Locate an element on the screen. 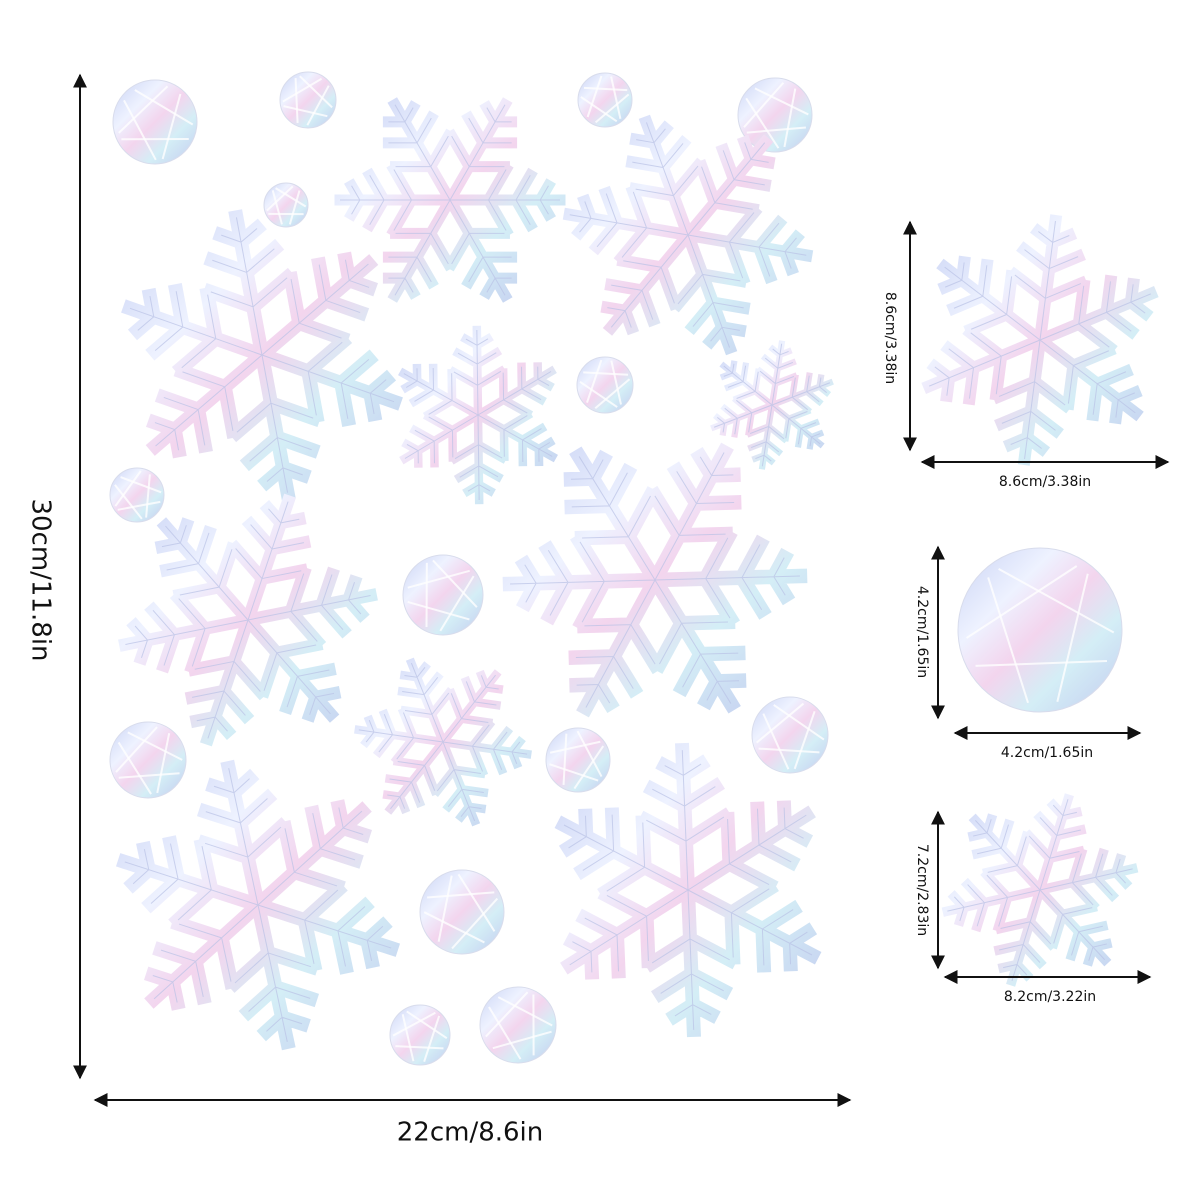 Image resolution: width=1200 pixels, height=1199 pixels. detail-height: 7.2cm/2.83in is located at coordinates (922, 890).